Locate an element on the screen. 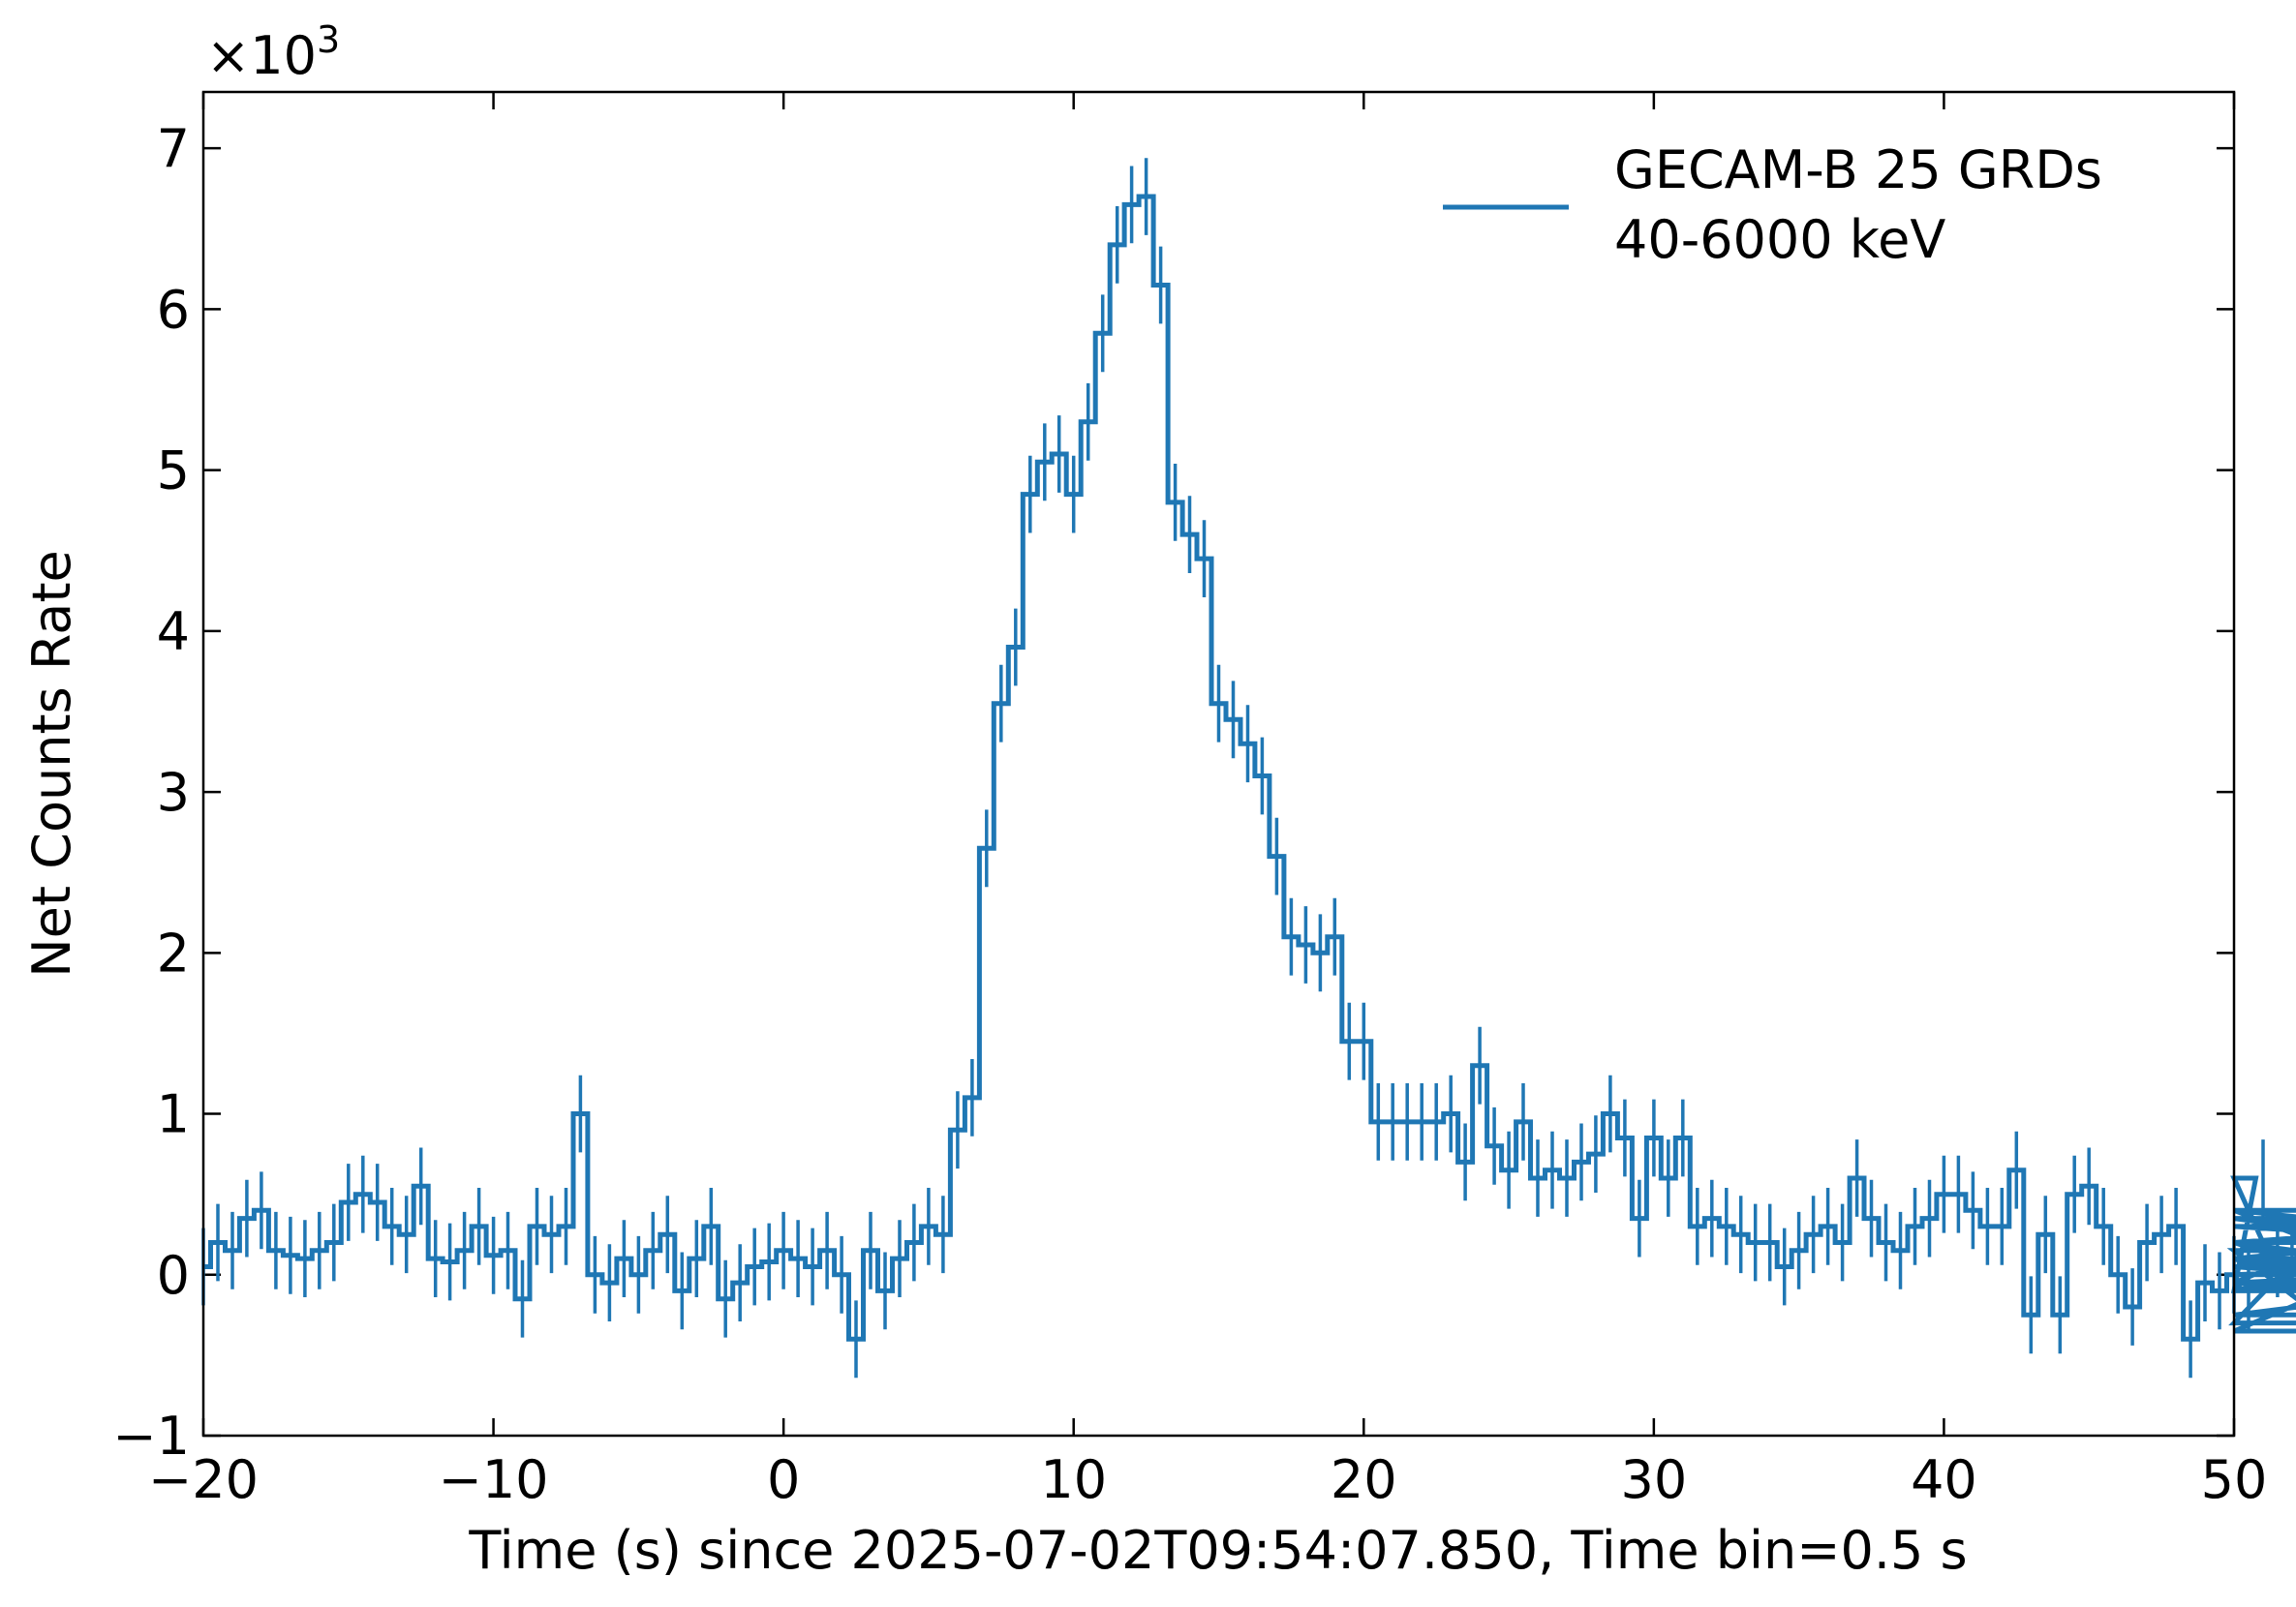 This screenshot has height=1607, width=2296. x-tick-label: 20 is located at coordinates (1364, 1479).